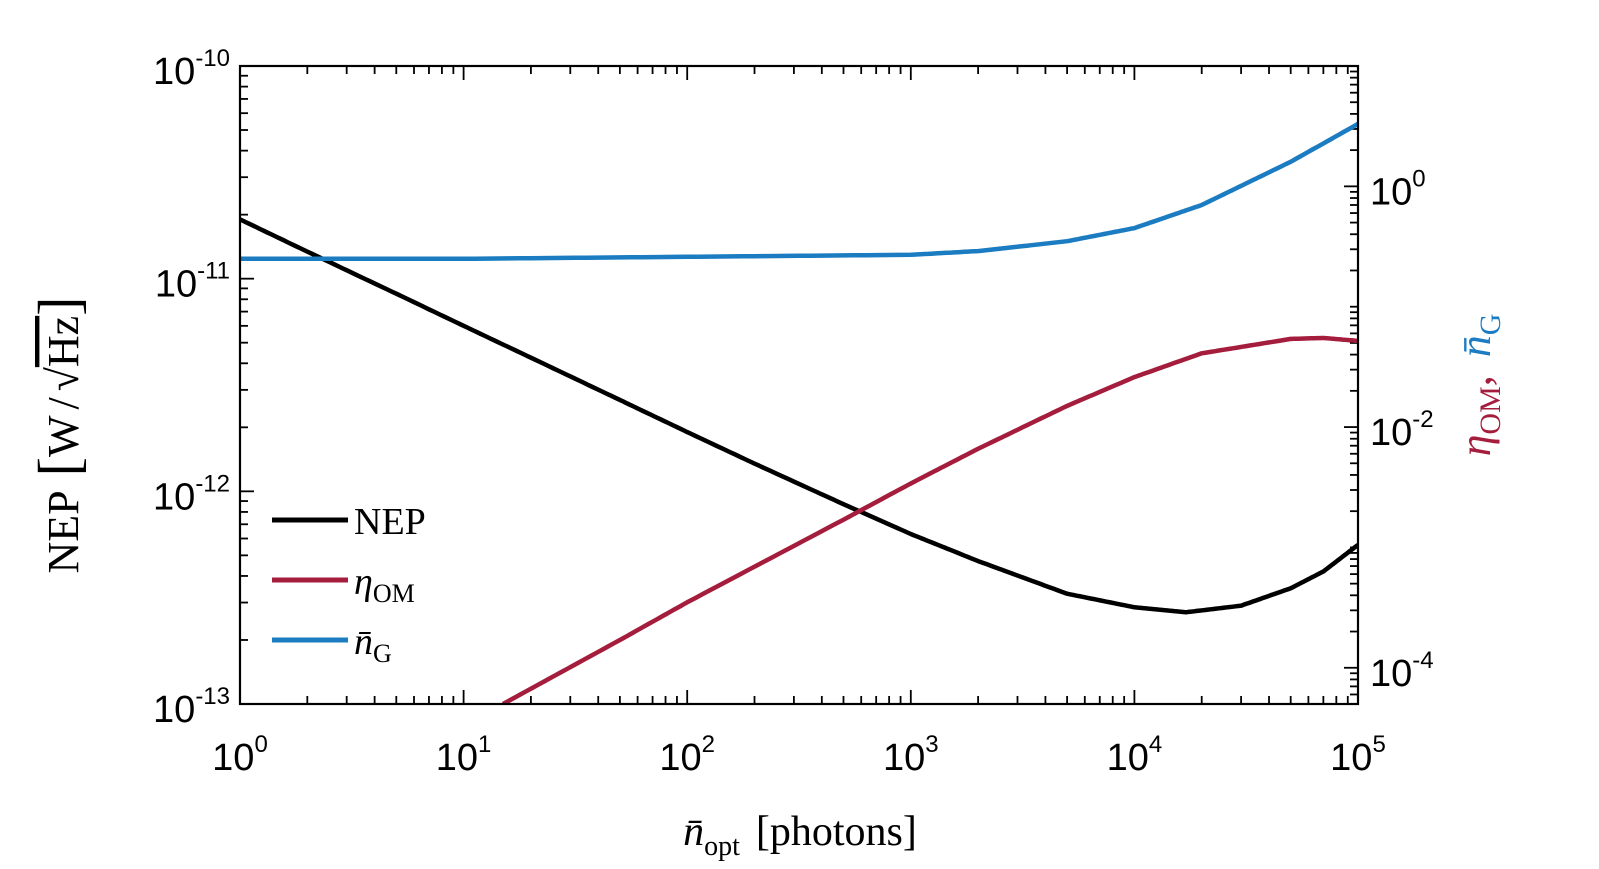 Image resolution: width=1599 pixels, height=869 pixels. I want to click on x-tick-label: 10⁵, so click(1358, 755).